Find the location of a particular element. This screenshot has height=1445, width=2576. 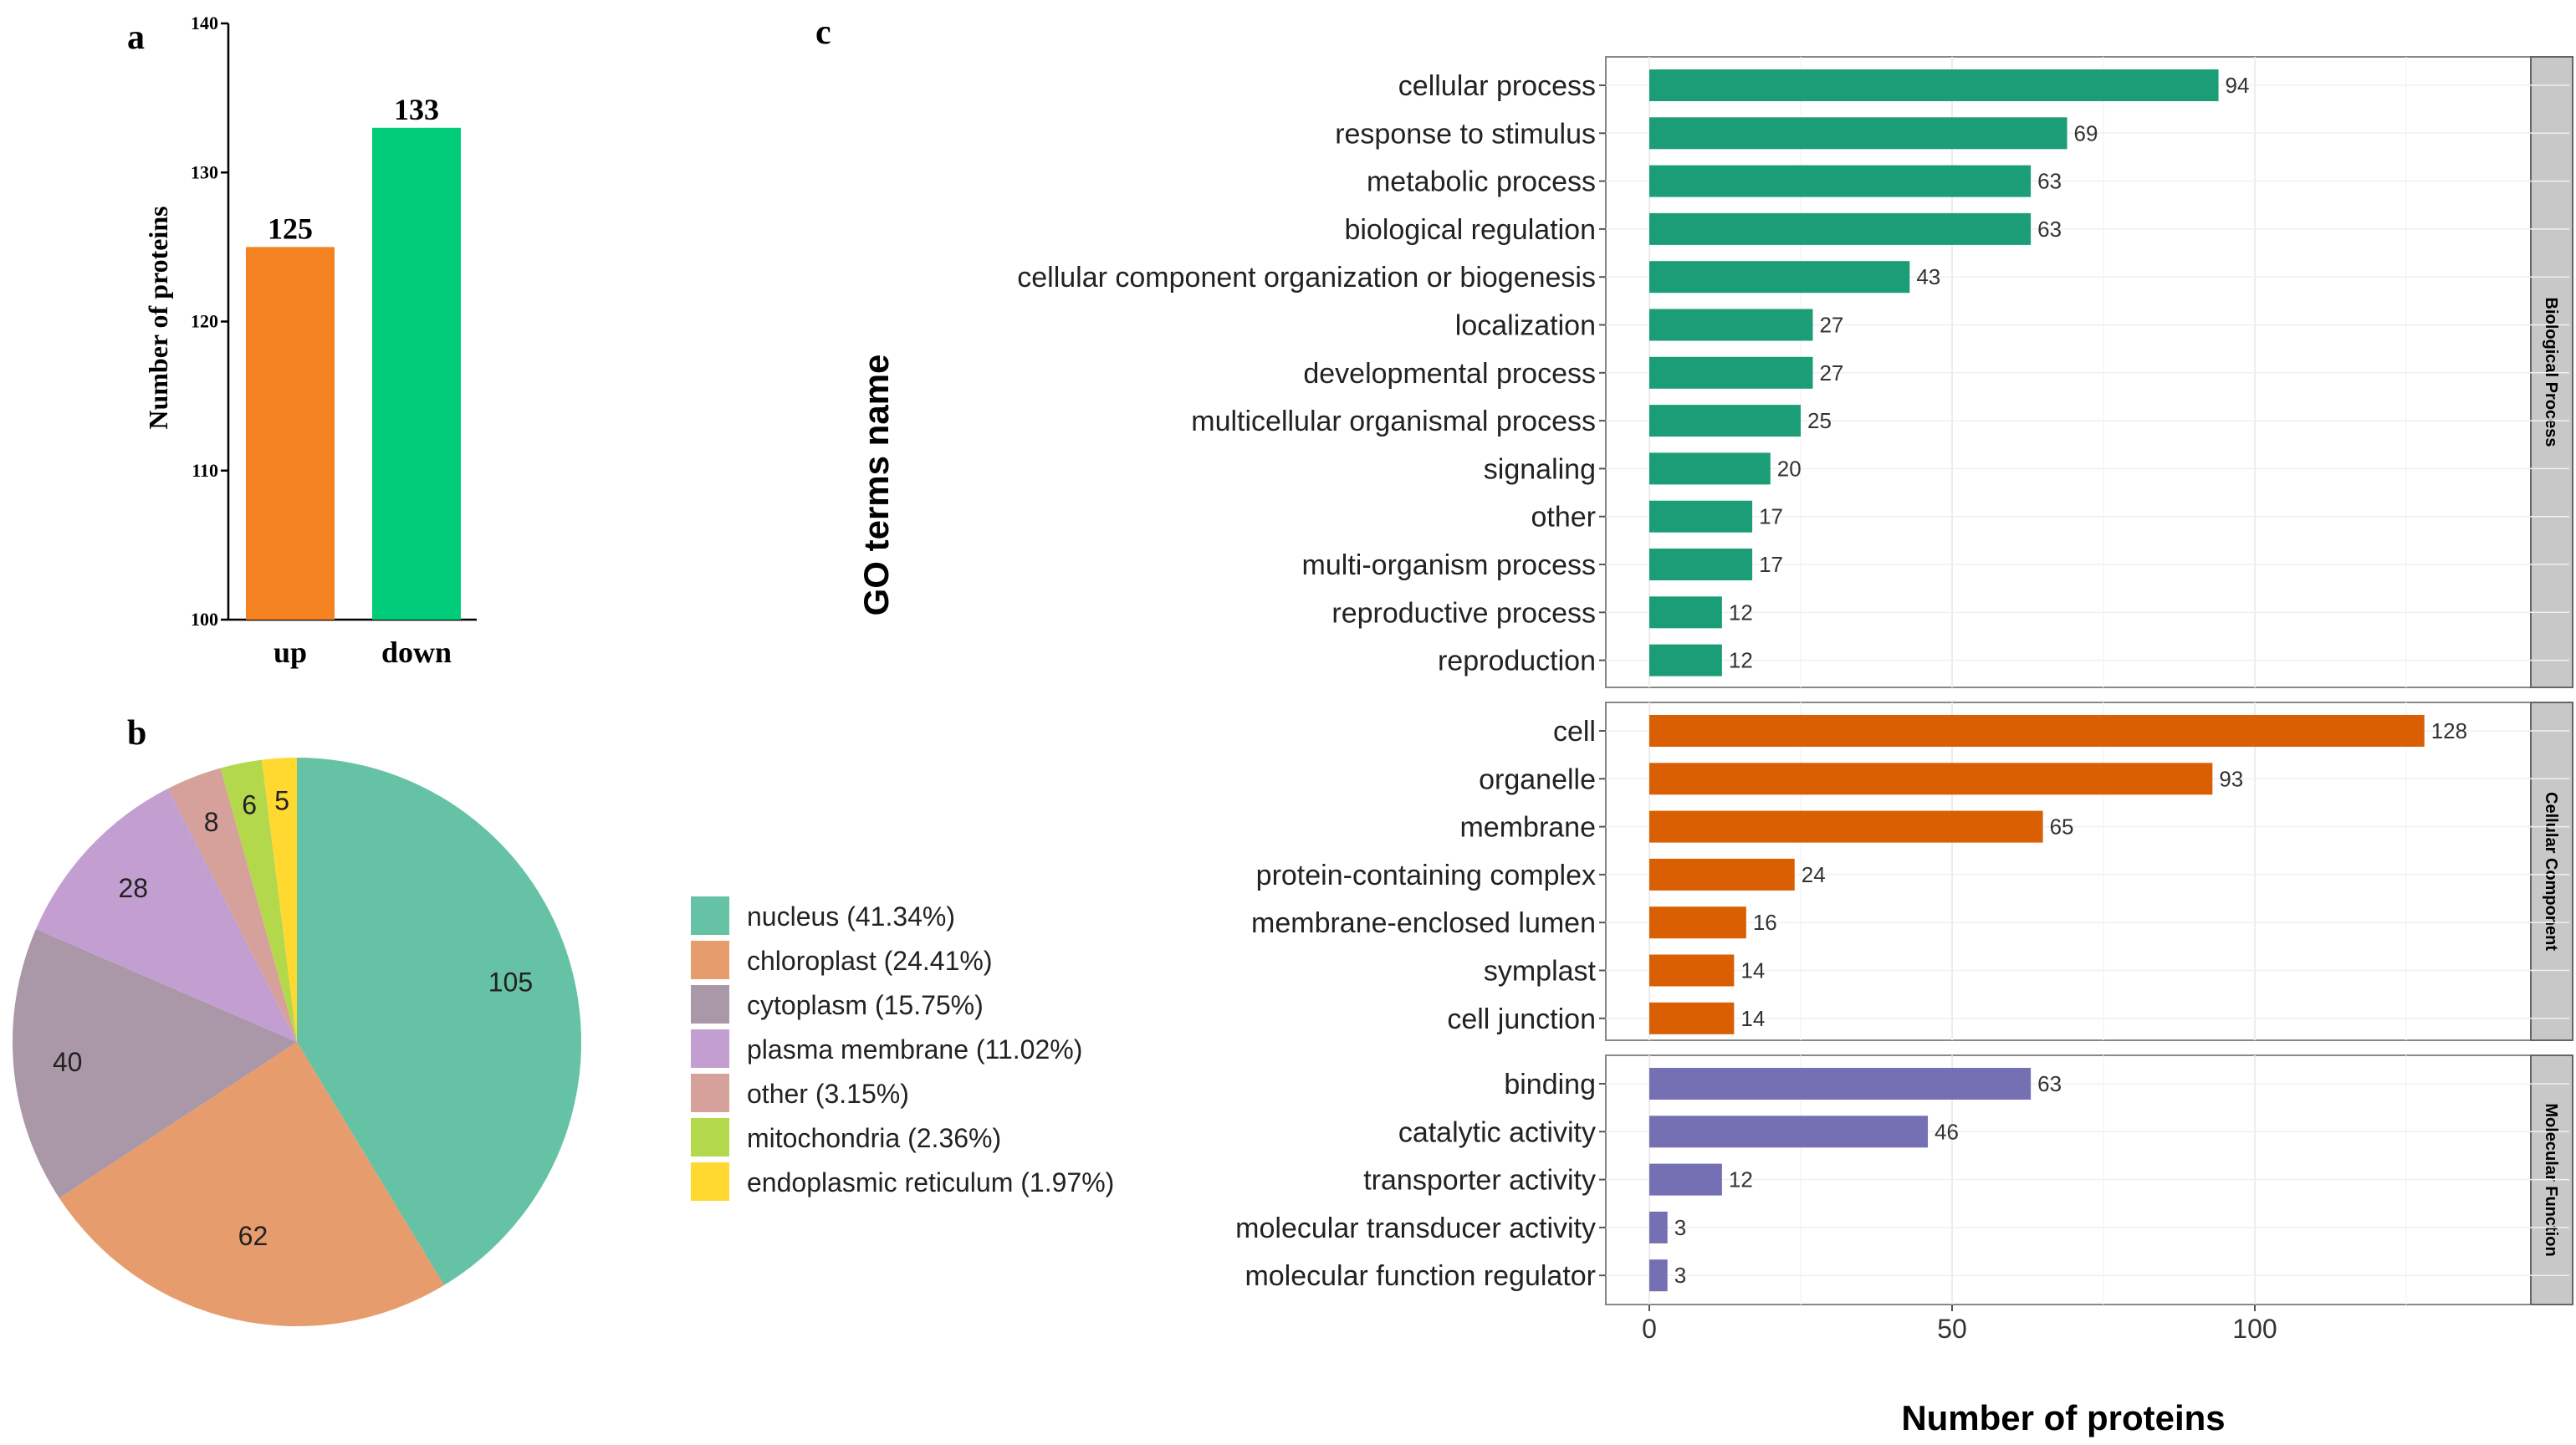

xtick-label: 0 is located at coordinates (1649, 1329).